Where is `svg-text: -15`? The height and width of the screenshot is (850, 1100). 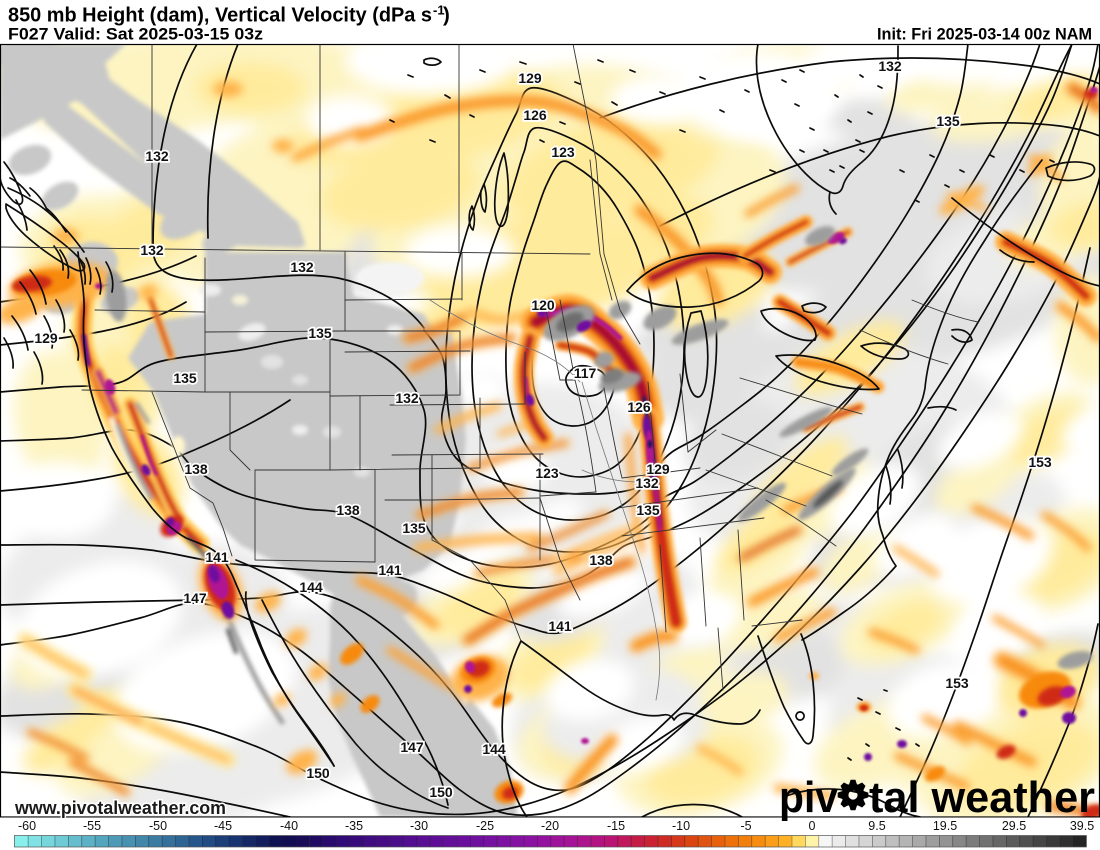 svg-text: -15 is located at coordinates (616, 826).